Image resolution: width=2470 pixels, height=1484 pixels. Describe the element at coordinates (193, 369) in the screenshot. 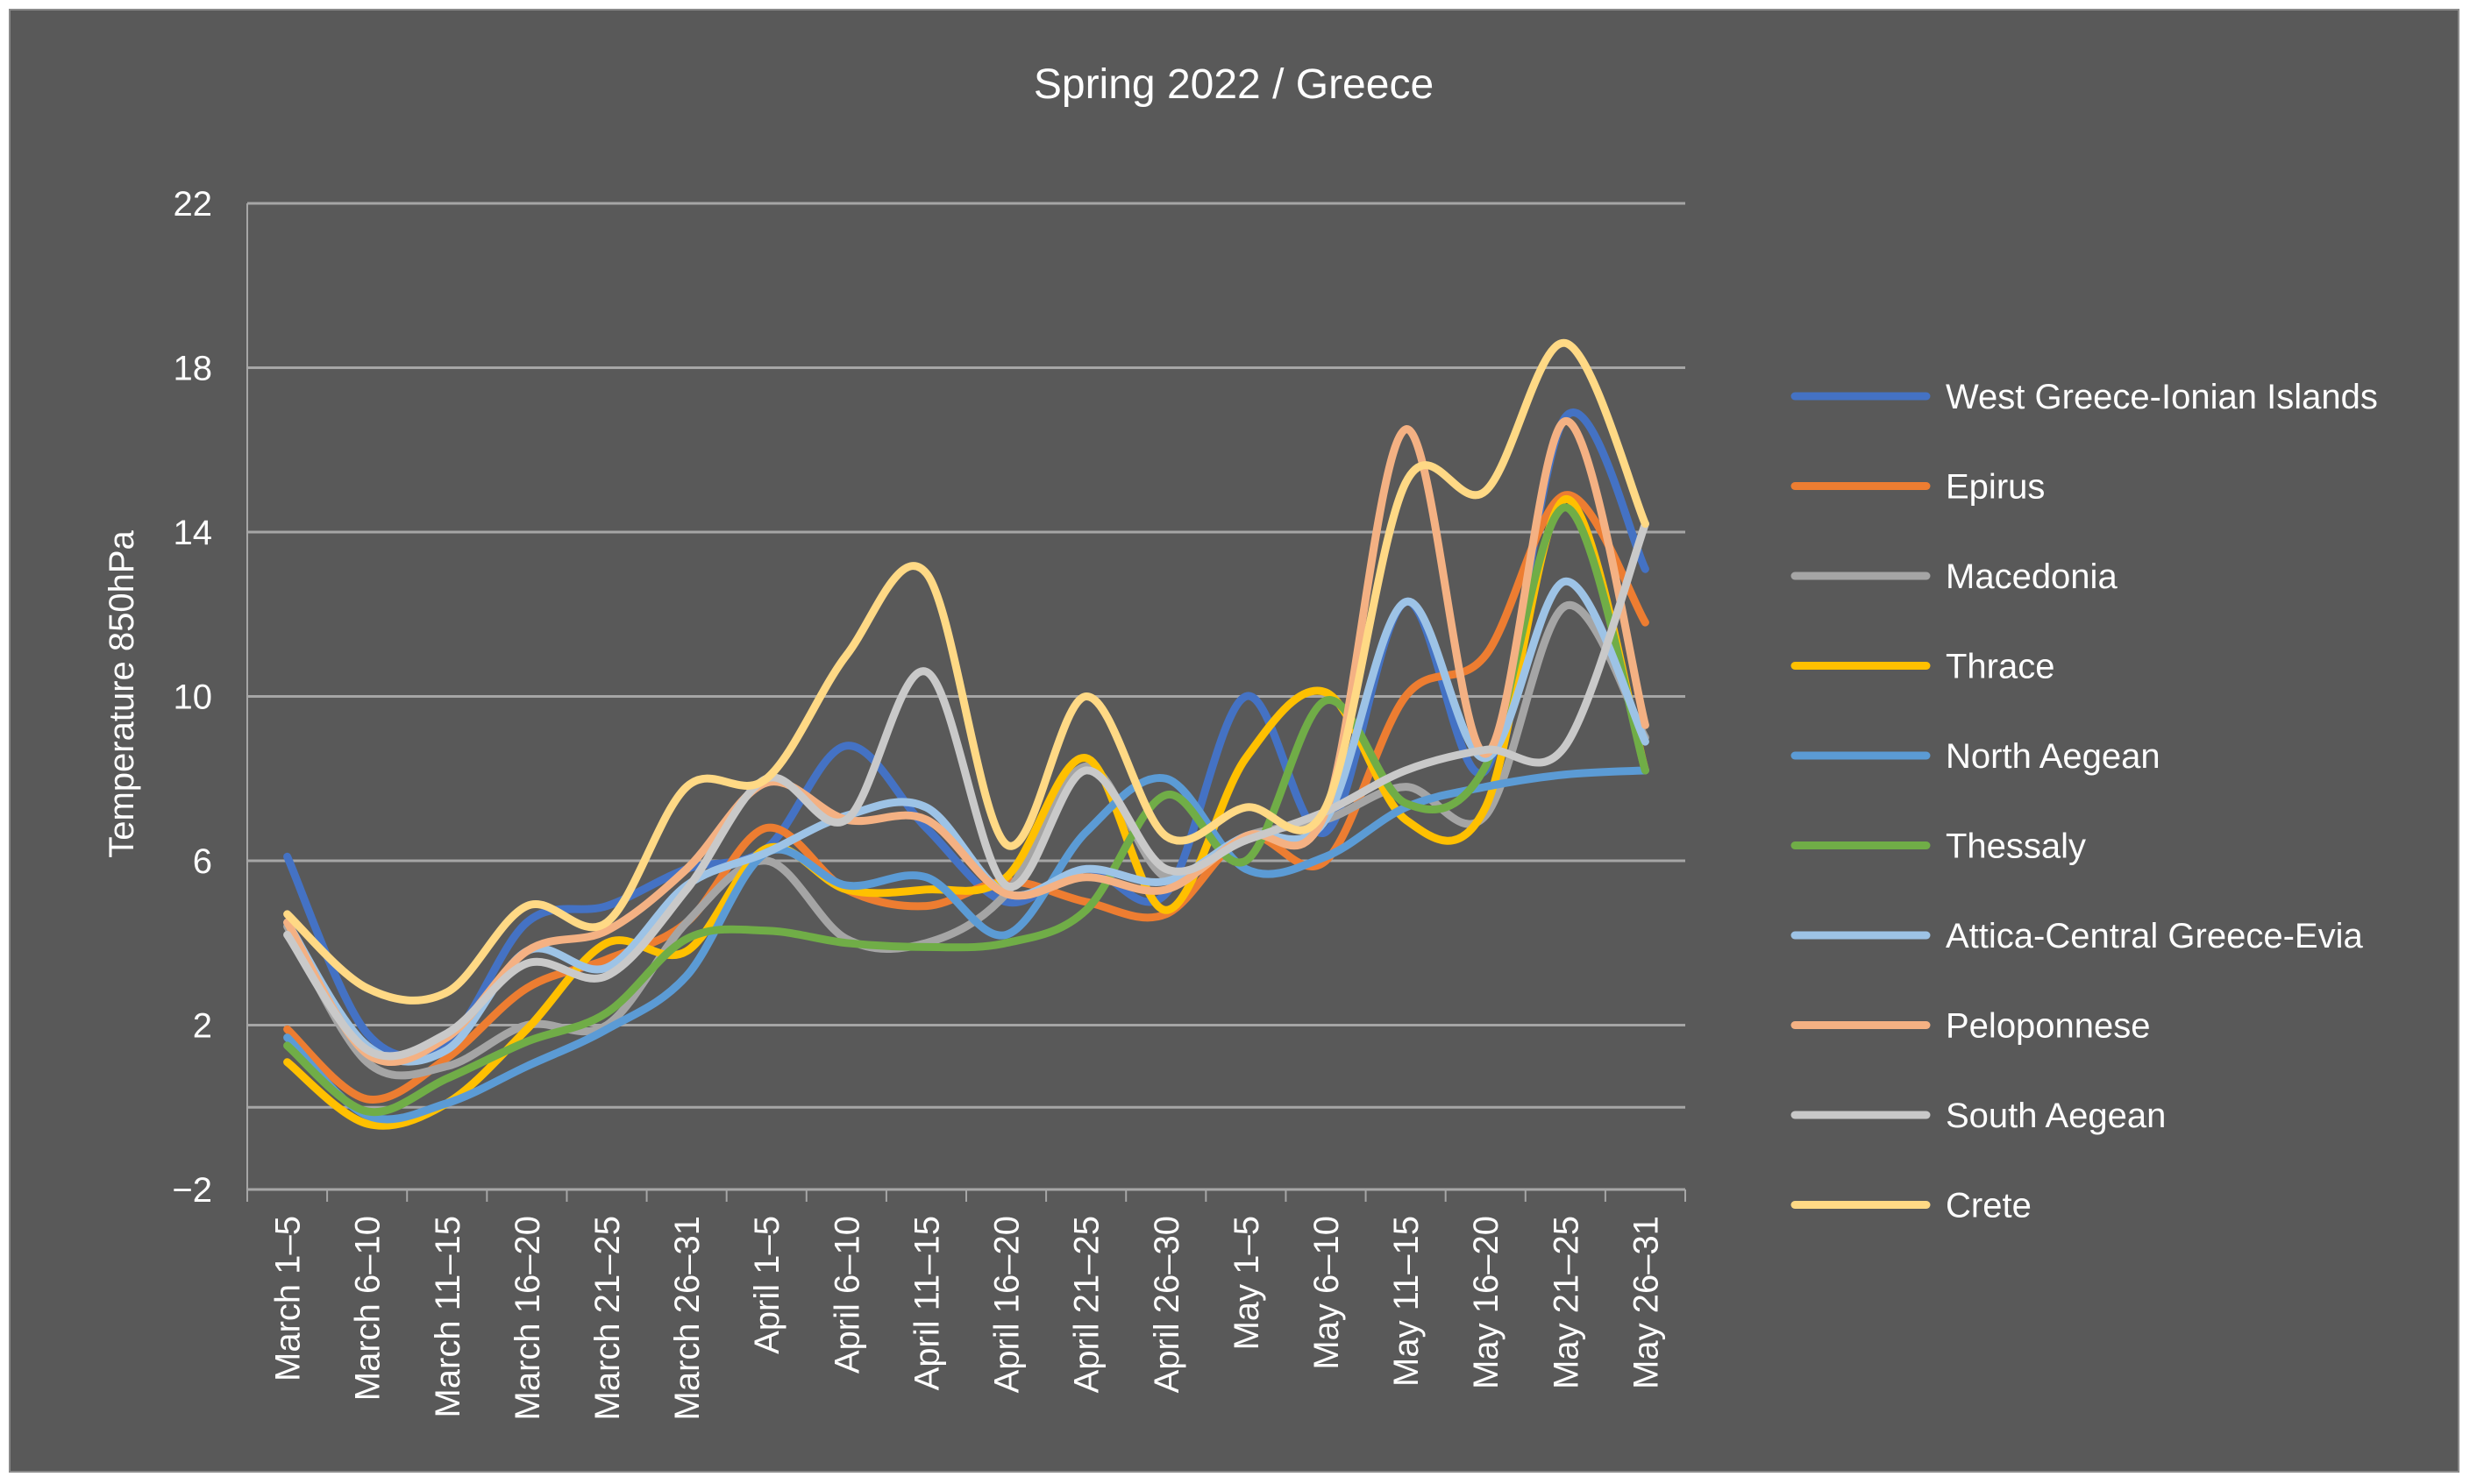

I see `y-tick-label: 18` at that location.